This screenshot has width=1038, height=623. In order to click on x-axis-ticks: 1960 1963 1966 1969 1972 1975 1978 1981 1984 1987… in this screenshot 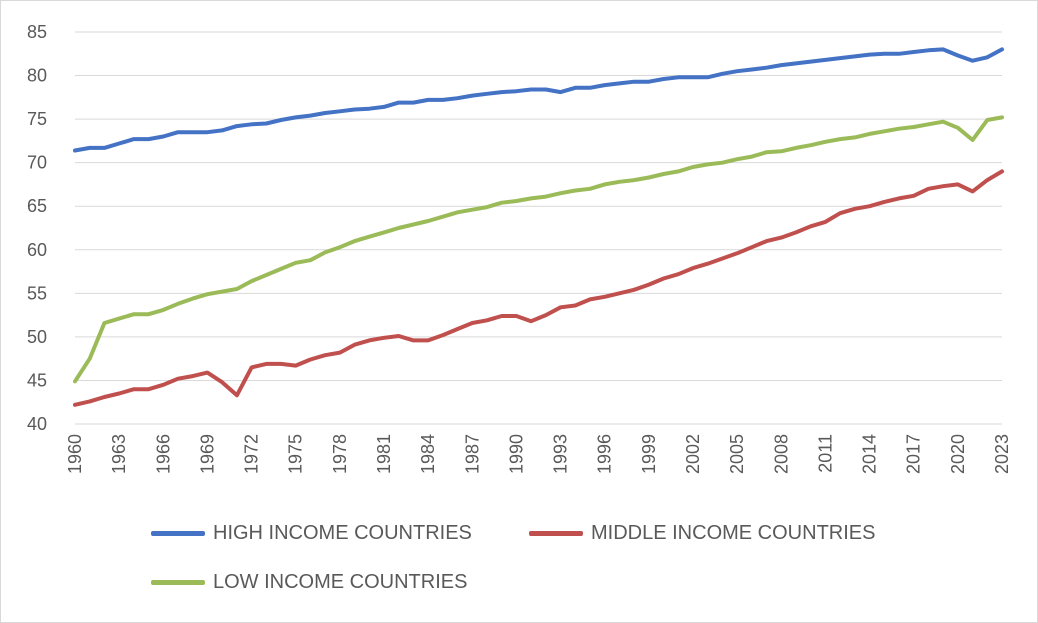, I will do `click(538, 454)`.